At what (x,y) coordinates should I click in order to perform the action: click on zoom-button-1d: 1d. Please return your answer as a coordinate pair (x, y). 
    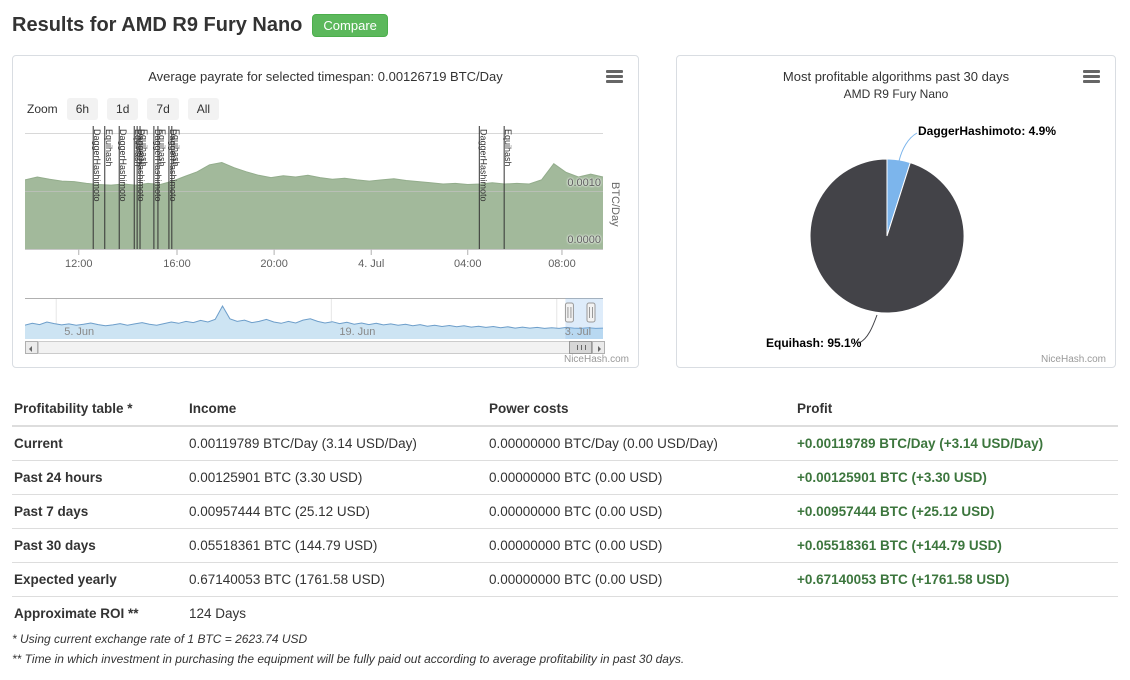
    Looking at the image, I should click on (123, 109).